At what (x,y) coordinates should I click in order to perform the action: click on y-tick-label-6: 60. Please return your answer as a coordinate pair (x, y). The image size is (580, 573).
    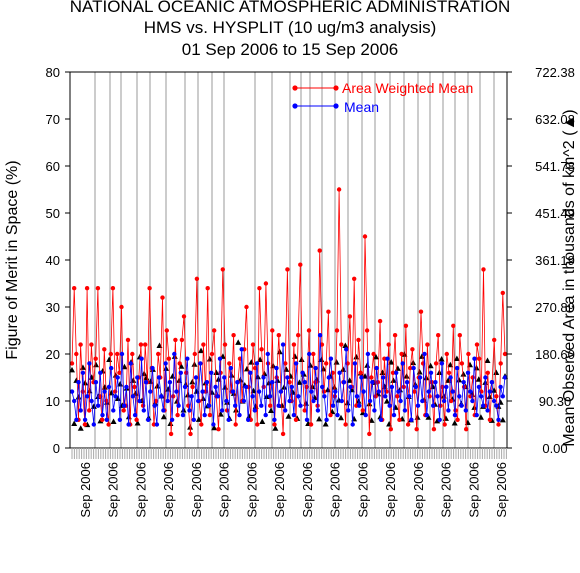
    Looking at the image, I should click on (53, 166).